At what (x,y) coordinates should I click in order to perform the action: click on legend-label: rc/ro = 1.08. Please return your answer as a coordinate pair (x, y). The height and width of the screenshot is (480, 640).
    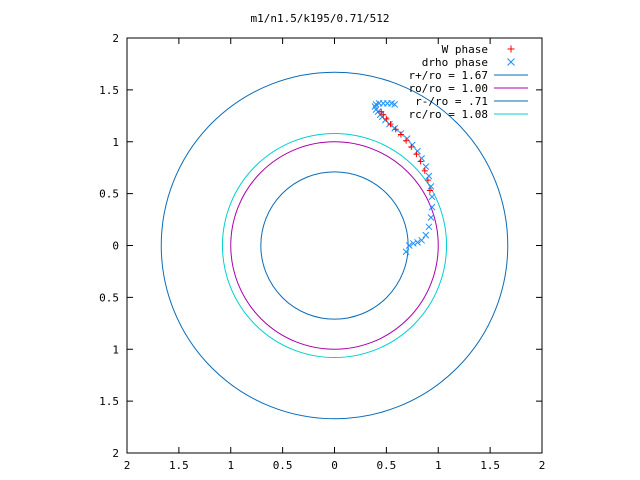
    Looking at the image, I should click on (448, 114).